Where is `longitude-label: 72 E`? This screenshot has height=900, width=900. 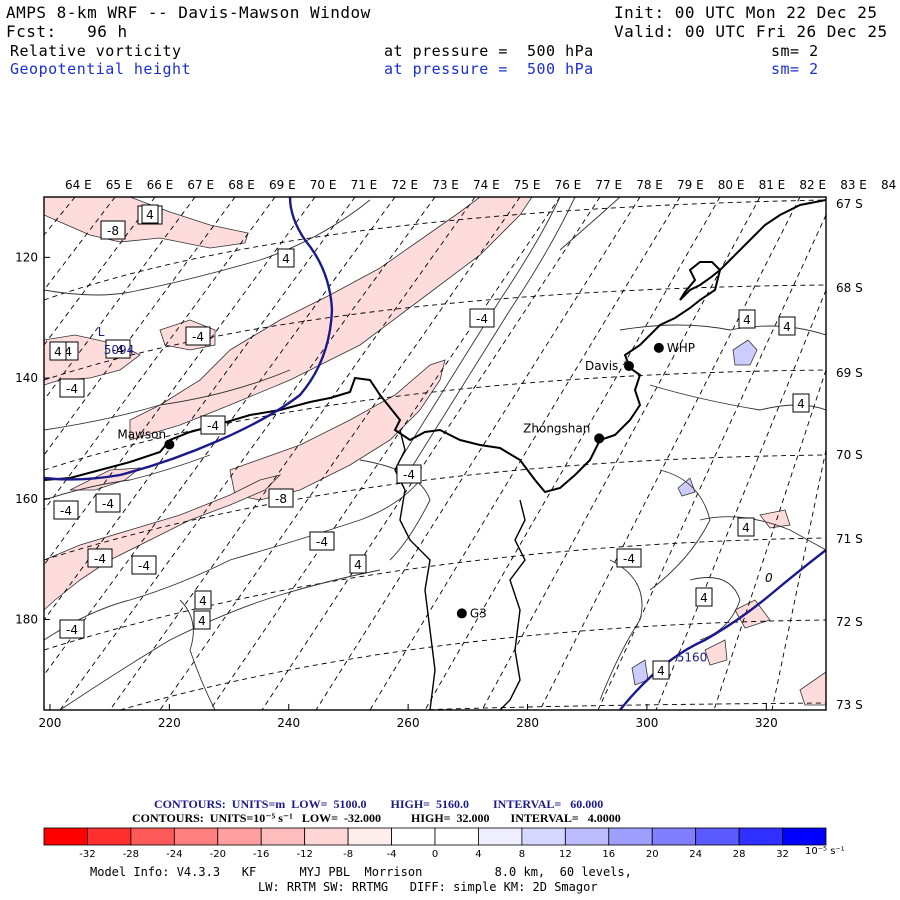 longitude-label: 72 E is located at coordinates (404, 185).